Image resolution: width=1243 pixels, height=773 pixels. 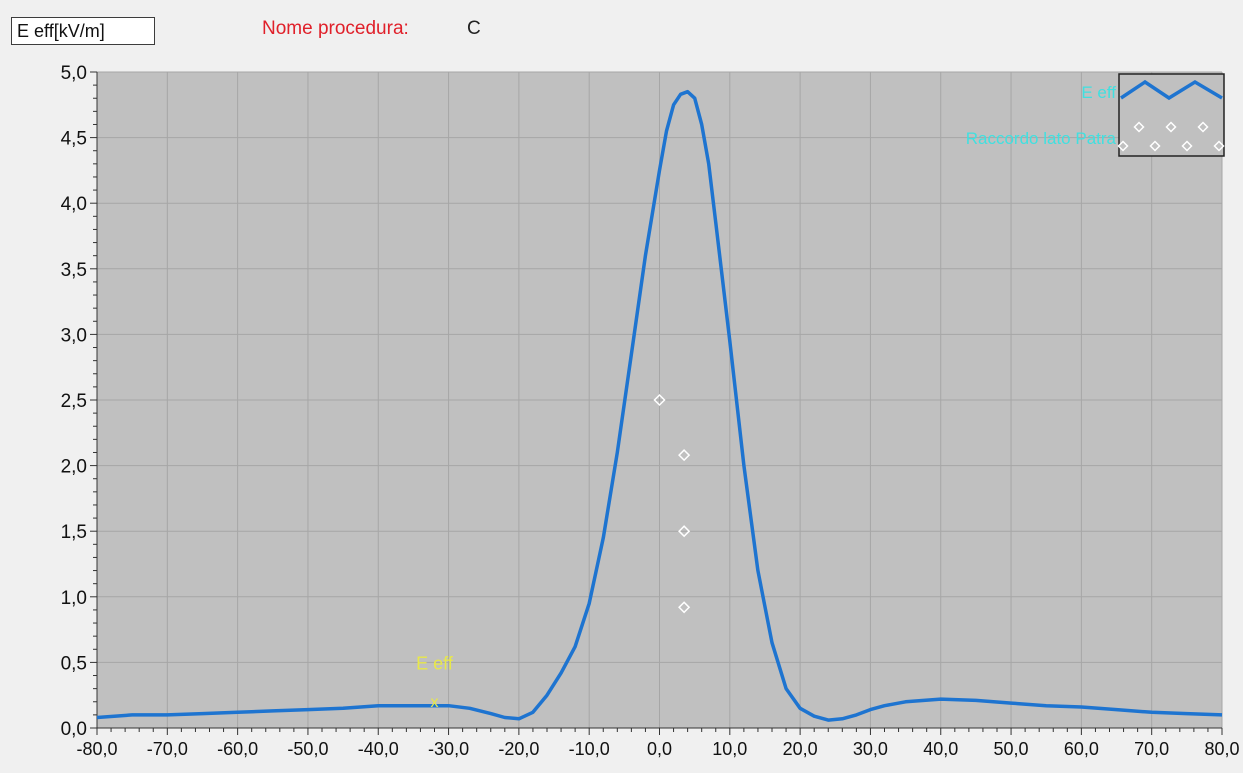 What do you see at coordinates (1041, 138) in the screenshot?
I see `legend-label-raccordo: Raccordo lato Patra` at bounding box center [1041, 138].